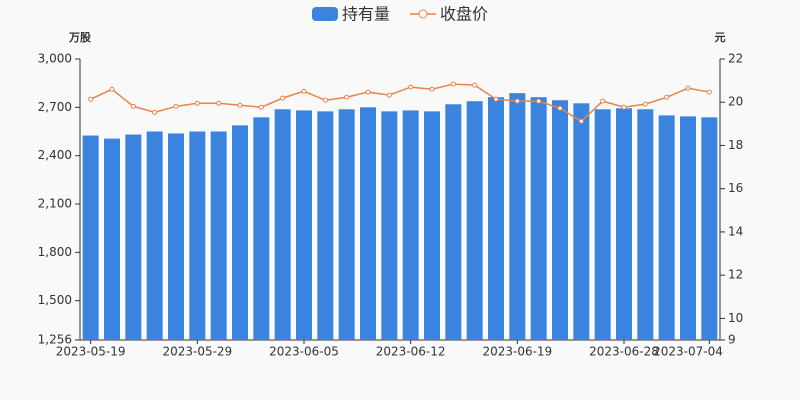  Describe the element at coordinates (80, 37) in the screenshot. I see `y-axis-unit: 万股` at that location.